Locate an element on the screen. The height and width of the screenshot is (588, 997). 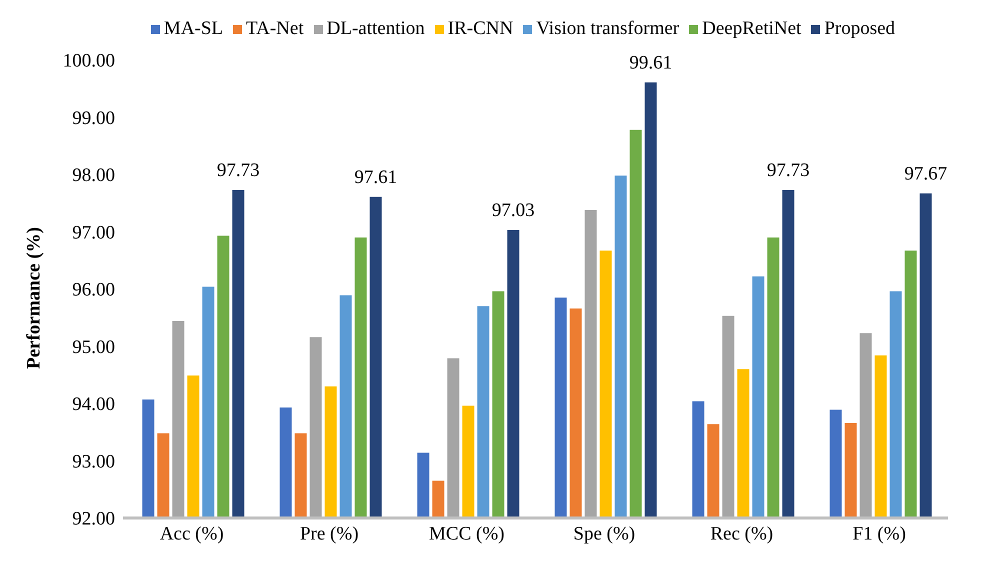
y-tick-label: 98.00 is located at coordinates (93, 175).